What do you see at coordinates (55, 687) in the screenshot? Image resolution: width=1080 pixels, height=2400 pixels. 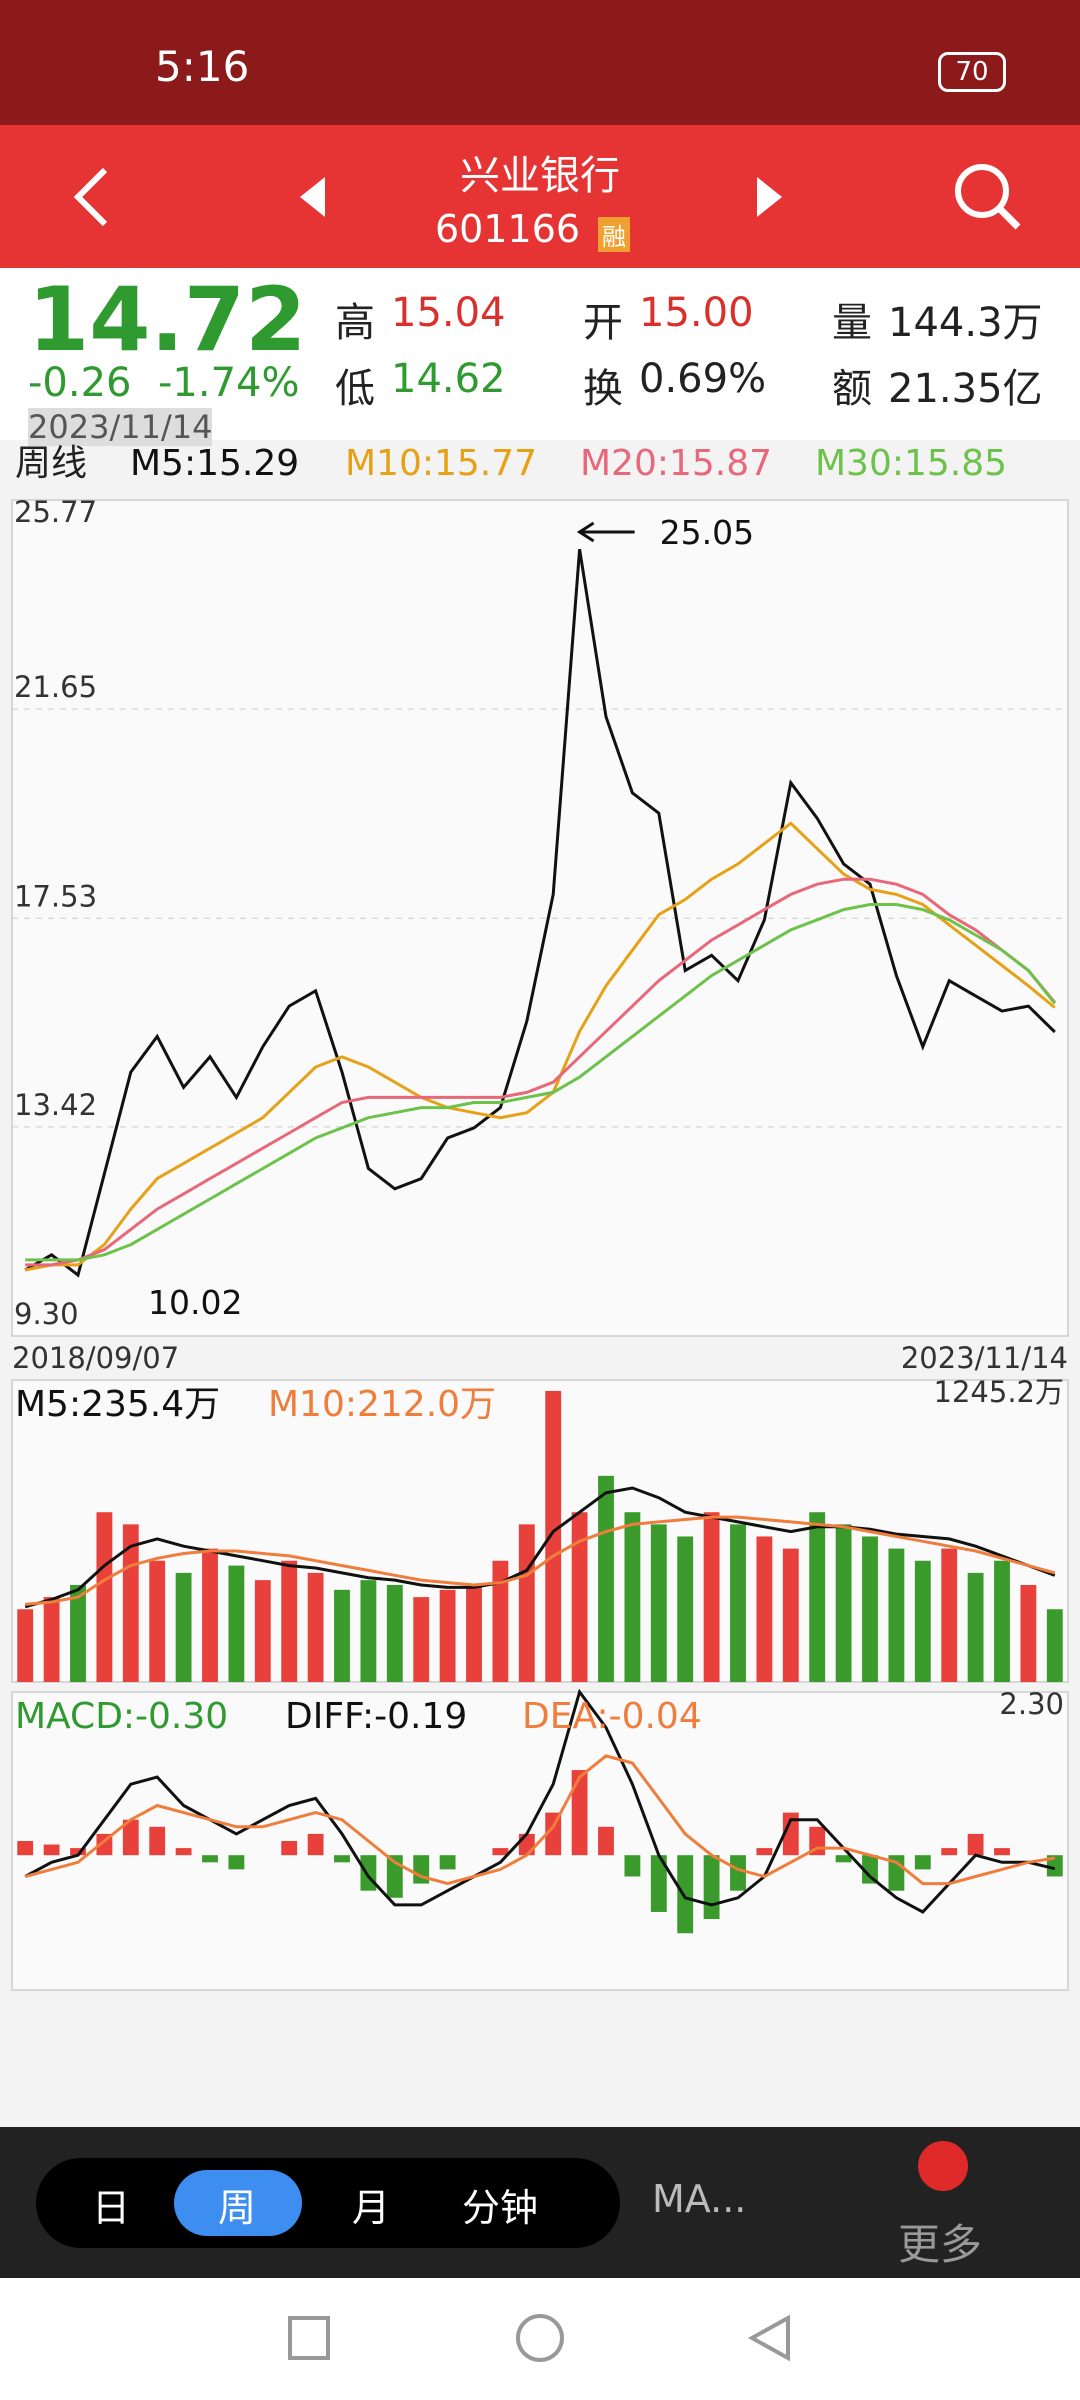 I see `y-tick-label: 21.65` at bounding box center [55, 687].